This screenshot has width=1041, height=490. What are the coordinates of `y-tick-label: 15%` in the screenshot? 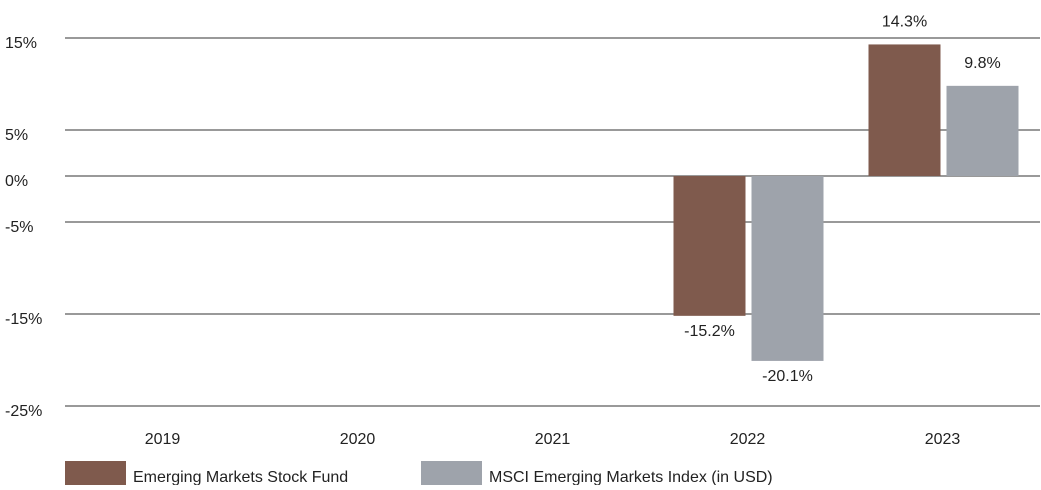 It's located at (21, 43).